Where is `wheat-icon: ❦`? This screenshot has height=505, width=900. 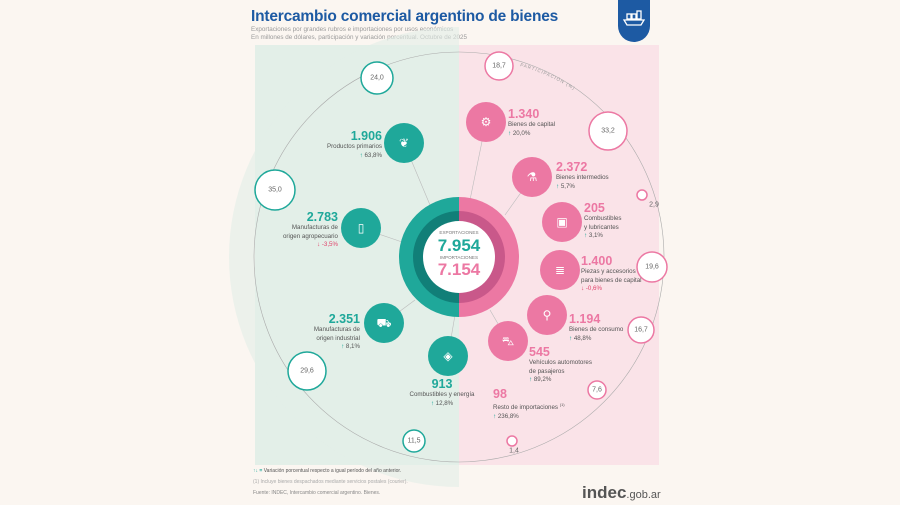
wheat-icon: ❦ is located at coordinates (404, 143).